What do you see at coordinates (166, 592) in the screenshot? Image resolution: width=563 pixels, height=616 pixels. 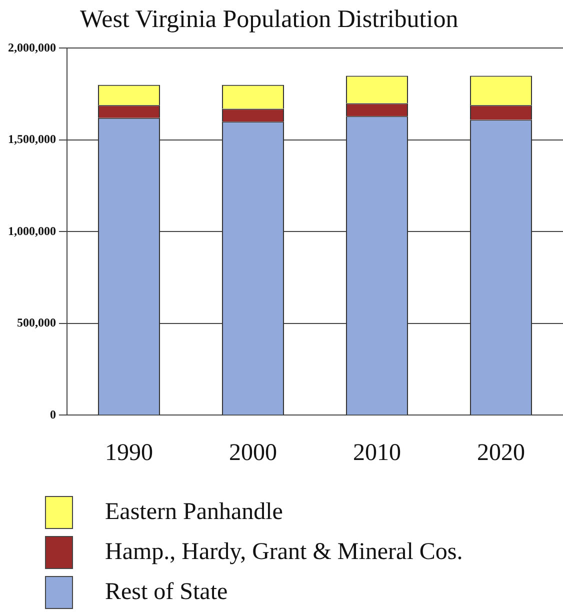 I see `legend-label: Rest of State` at bounding box center [166, 592].